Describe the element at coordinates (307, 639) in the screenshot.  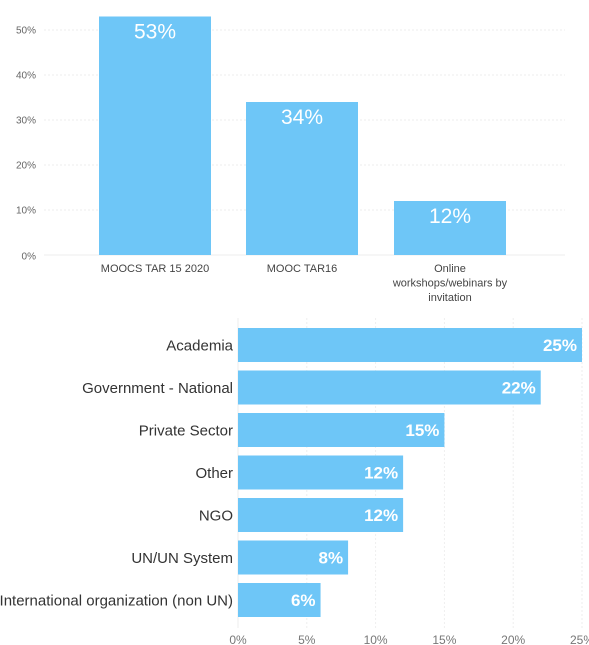
I see `x-tick-label: 5%` at that location.